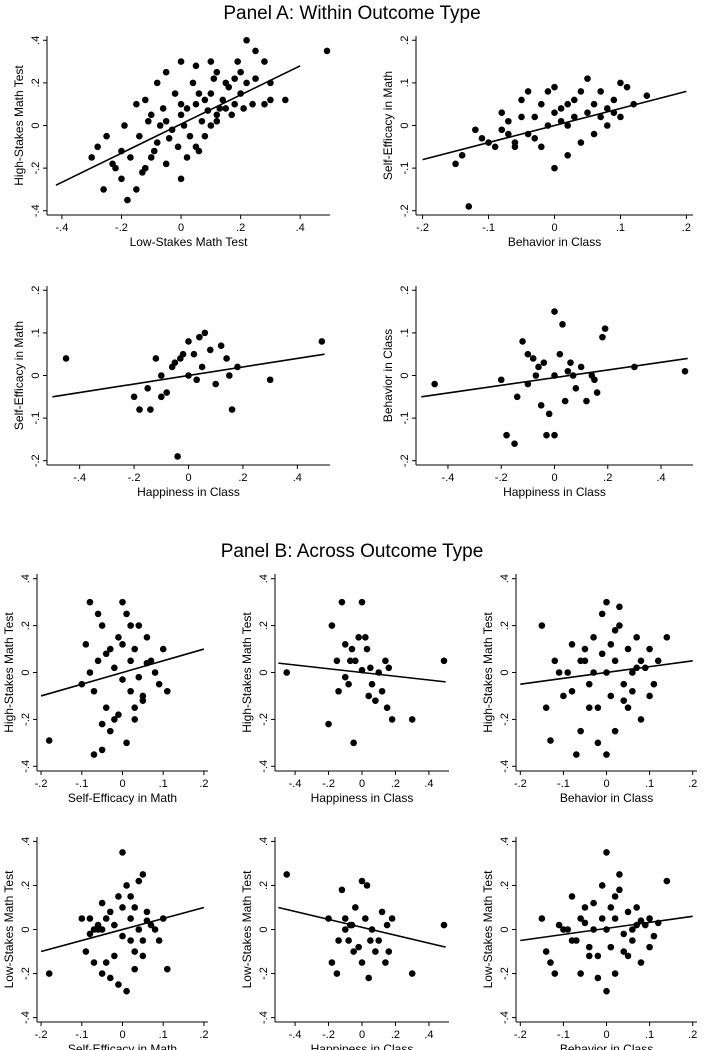  What do you see at coordinates (405, 168) in the screenshot?
I see `y-tick-label: -.1` at bounding box center [405, 168].